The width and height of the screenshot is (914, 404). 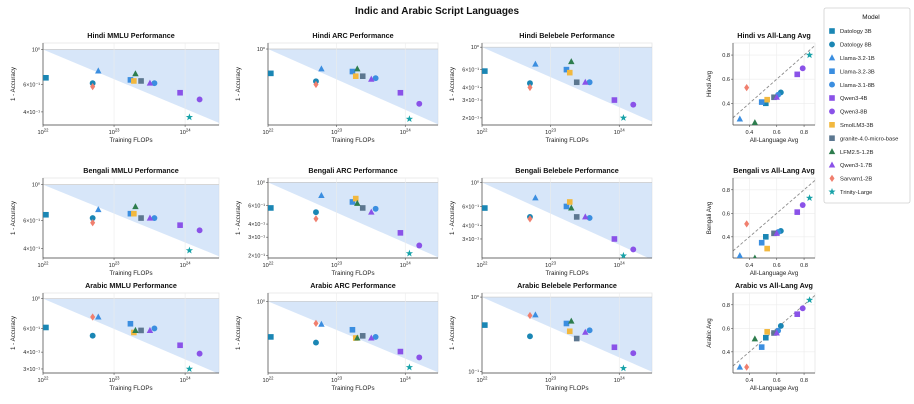 What do you see at coordinates (854, 113) in the screenshot?
I see `legend-label: Qwen3-8B` at bounding box center [854, 113].